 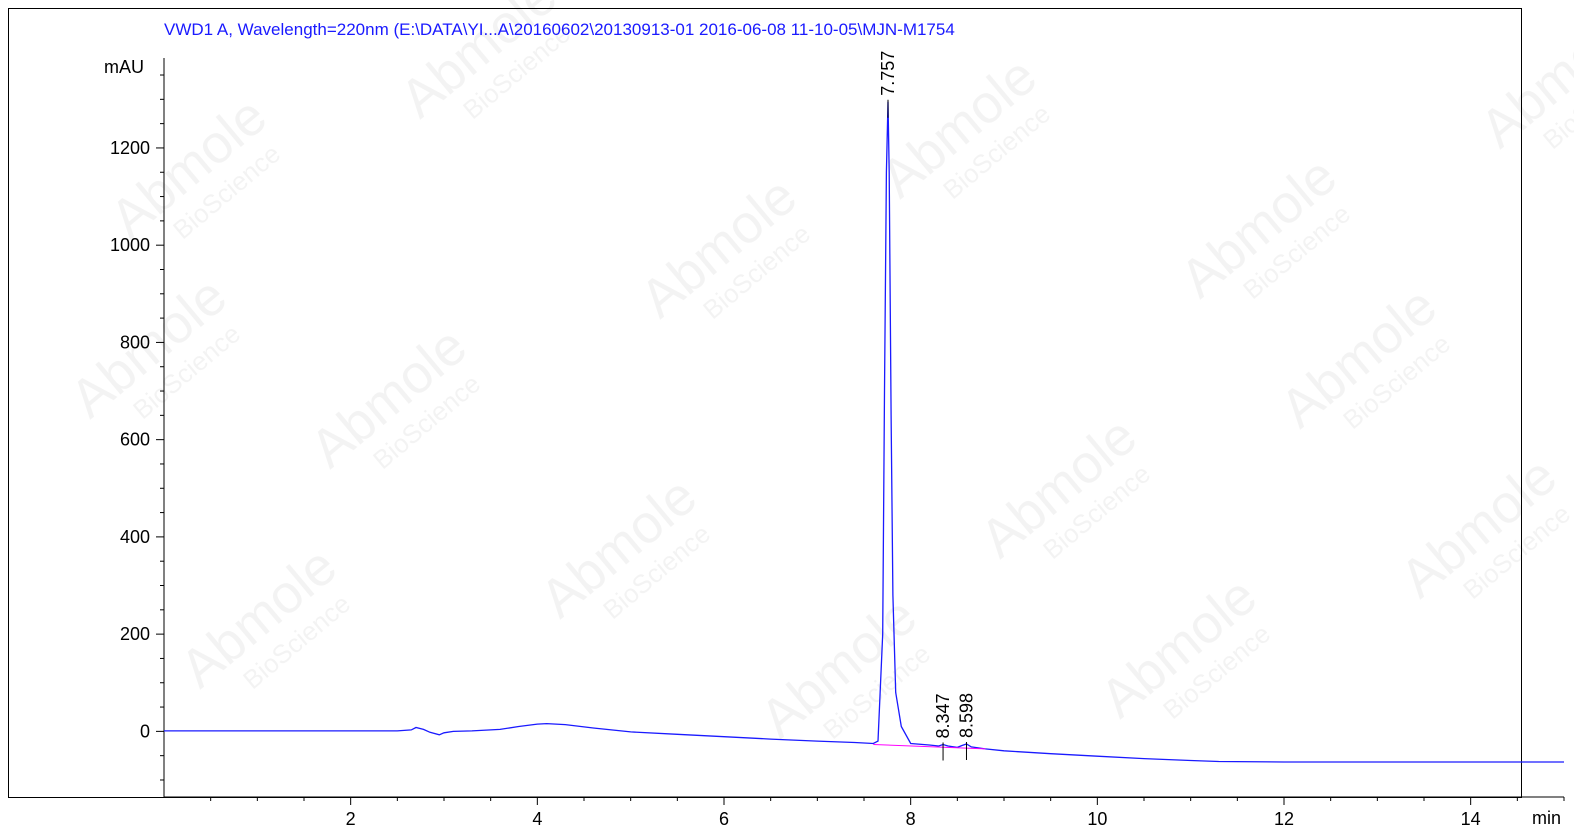 What do you see at coordinates (124, 67) in the screenshot?
I see `y-axis-label: mAU` at bounding box center [124, 67].